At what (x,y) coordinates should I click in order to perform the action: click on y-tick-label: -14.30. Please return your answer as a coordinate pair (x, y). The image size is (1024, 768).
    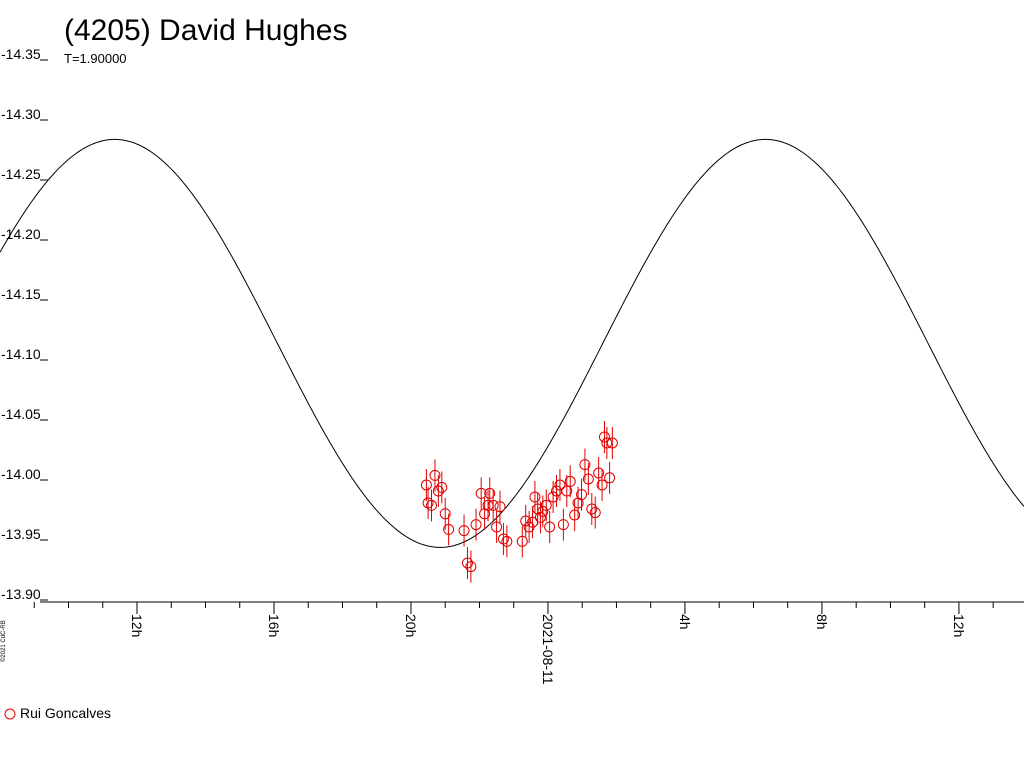
    Looking at the image, I should click on (21, 114).